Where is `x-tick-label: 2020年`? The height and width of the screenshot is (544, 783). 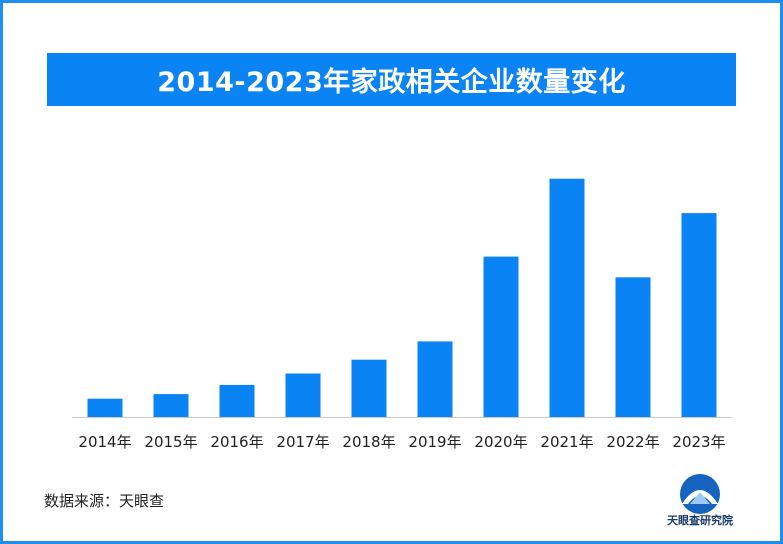 x-tick-label: 2020年 is located at coordinates (500, 442).